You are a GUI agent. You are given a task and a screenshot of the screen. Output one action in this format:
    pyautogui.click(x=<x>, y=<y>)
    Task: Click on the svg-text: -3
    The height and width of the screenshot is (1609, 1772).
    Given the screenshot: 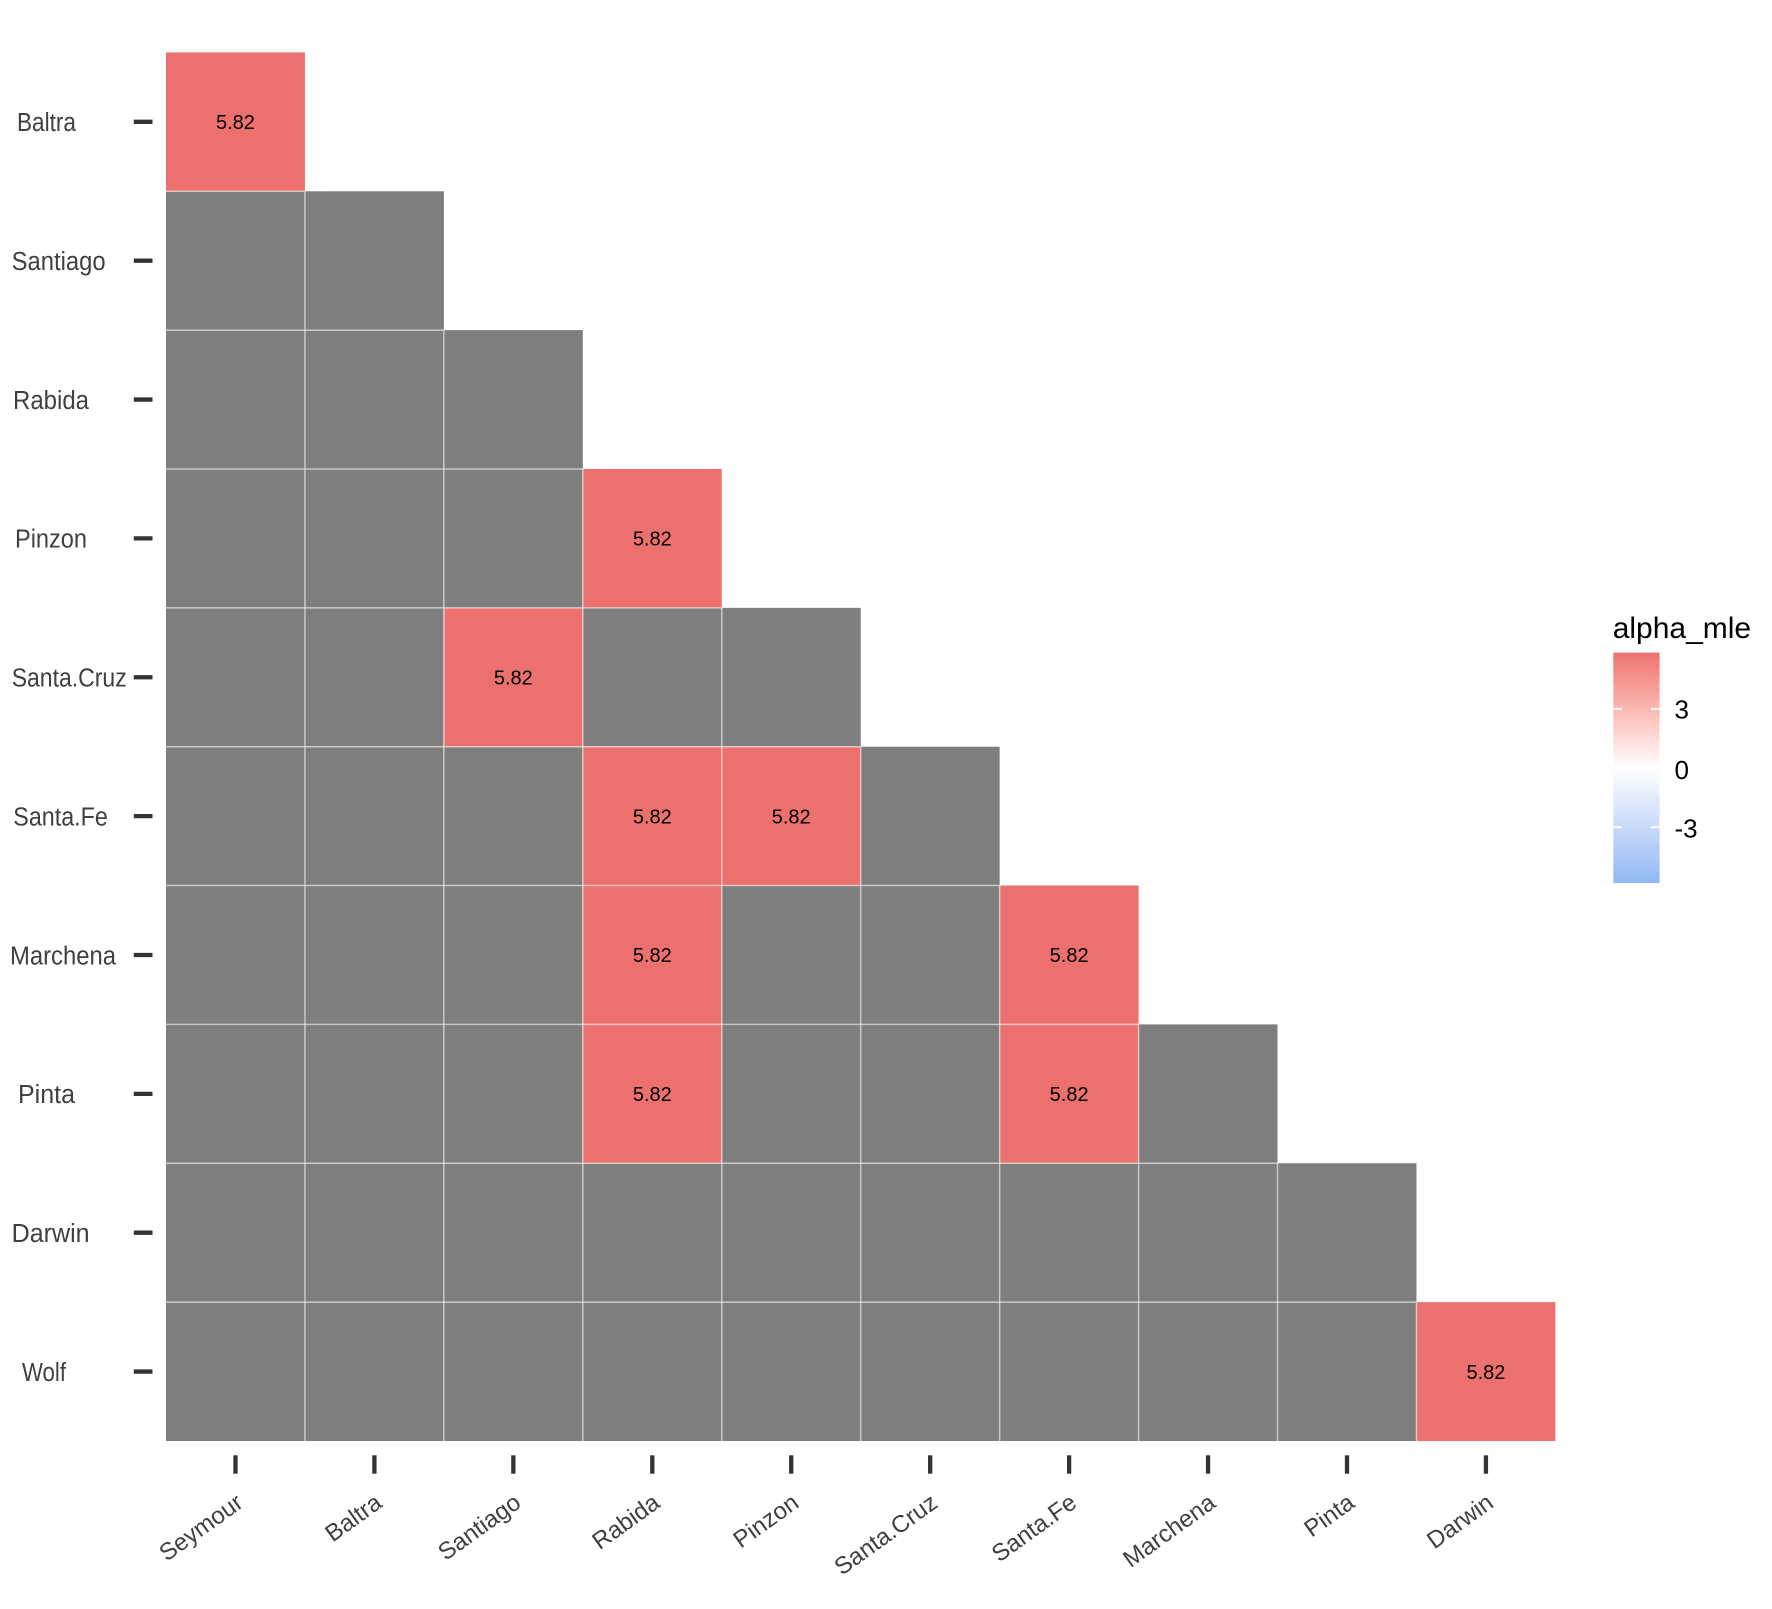 What is the action you would take?
    pyautogui.click(x=1686, y=829)
    